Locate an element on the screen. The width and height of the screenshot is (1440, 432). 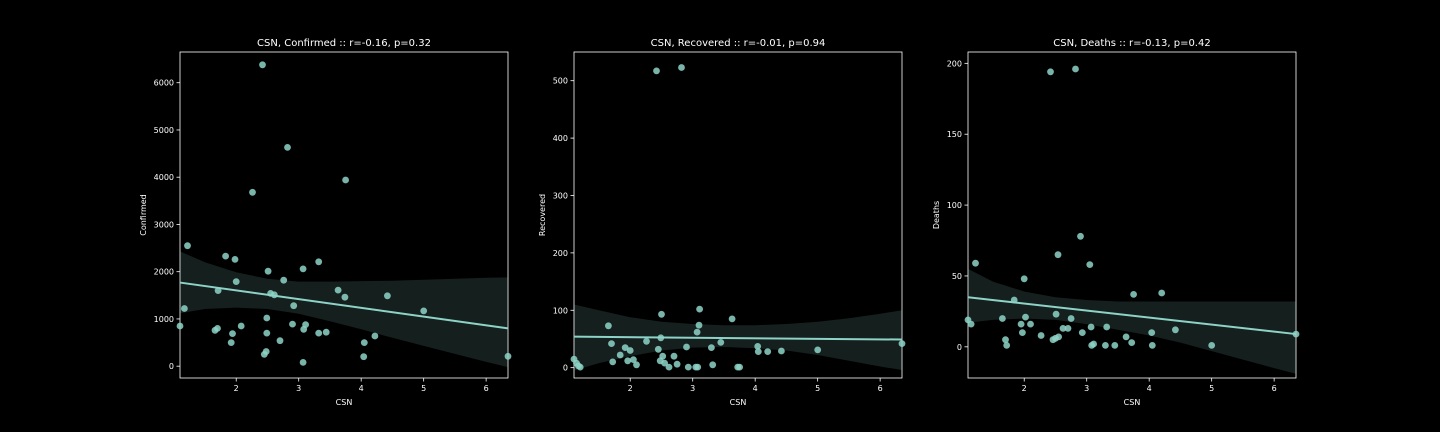
y-axis-label: Deaths is located at coordinates (936, 215).